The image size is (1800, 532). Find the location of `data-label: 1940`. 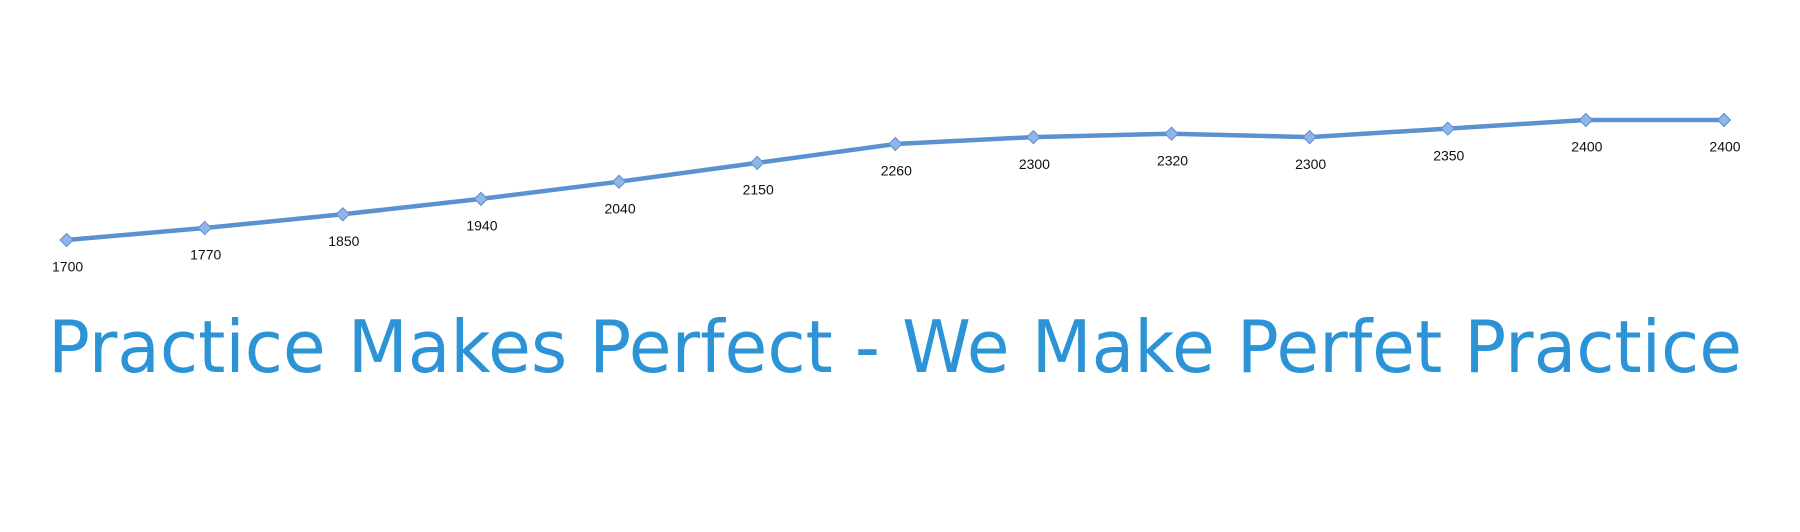

data-label: 1940 is located at coordinates (481, 226).